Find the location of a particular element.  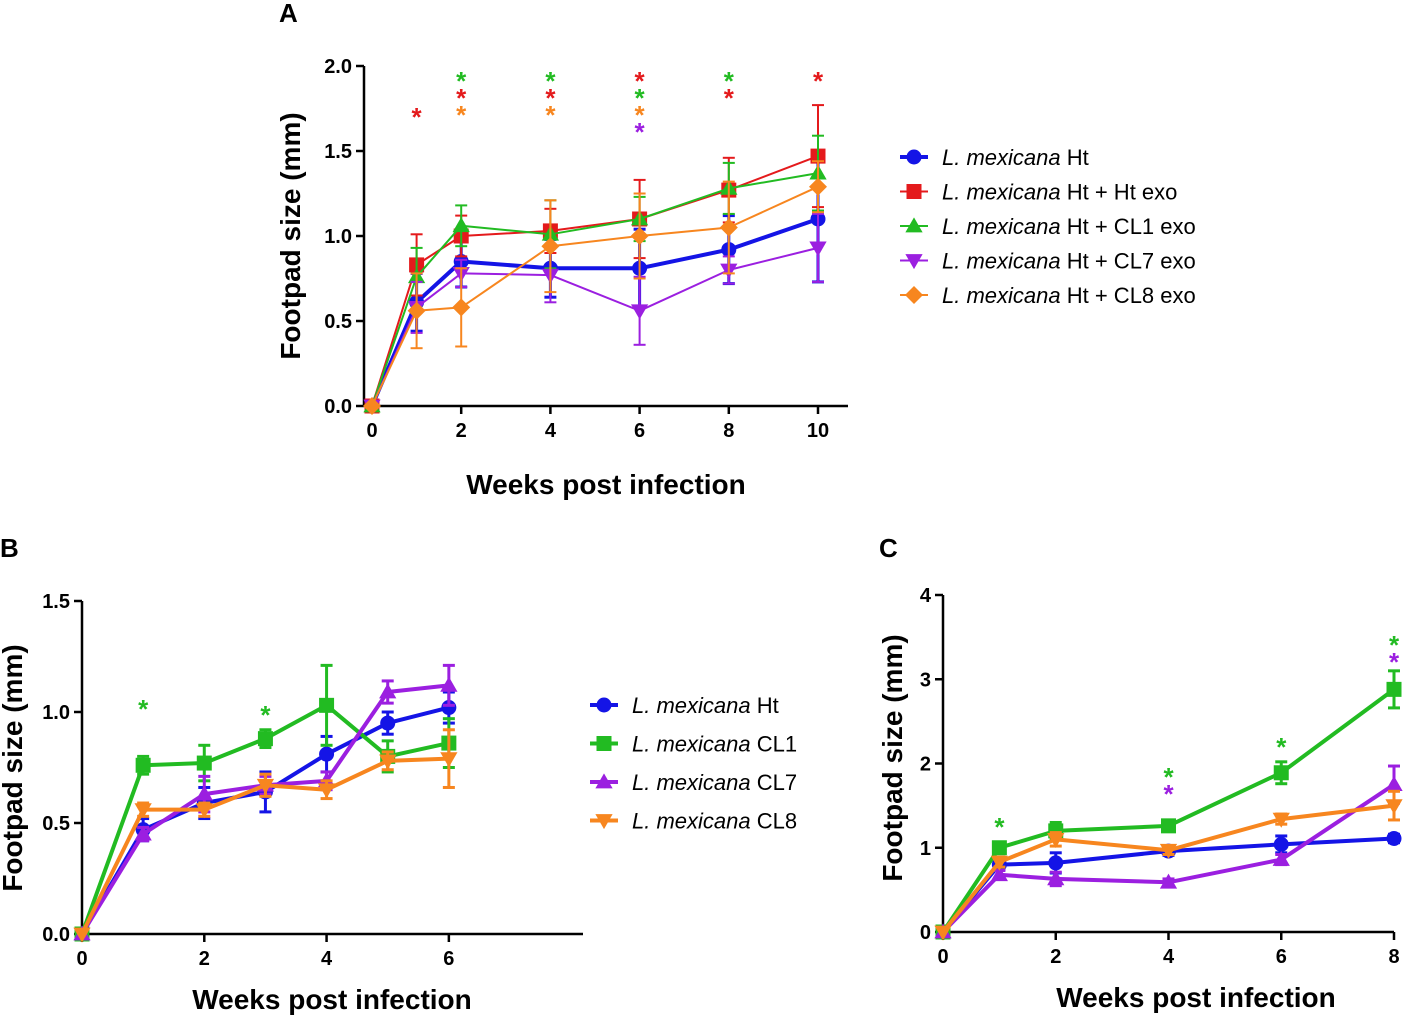

y-tick-label: 1.0 is located at coordinates (56, 713).